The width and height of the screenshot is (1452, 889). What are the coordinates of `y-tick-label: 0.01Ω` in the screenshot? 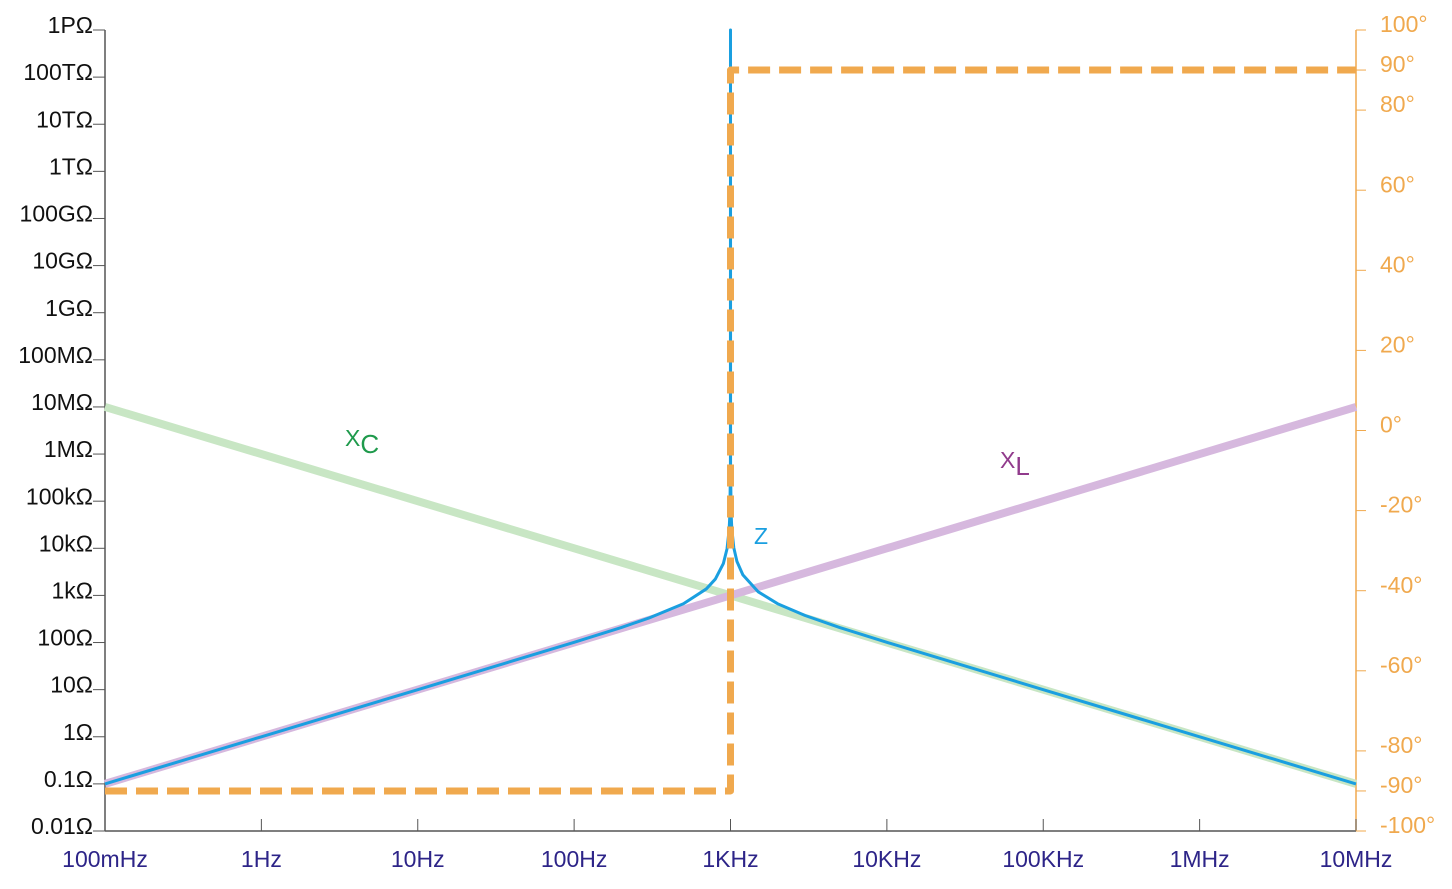 It's located at (62, 826).